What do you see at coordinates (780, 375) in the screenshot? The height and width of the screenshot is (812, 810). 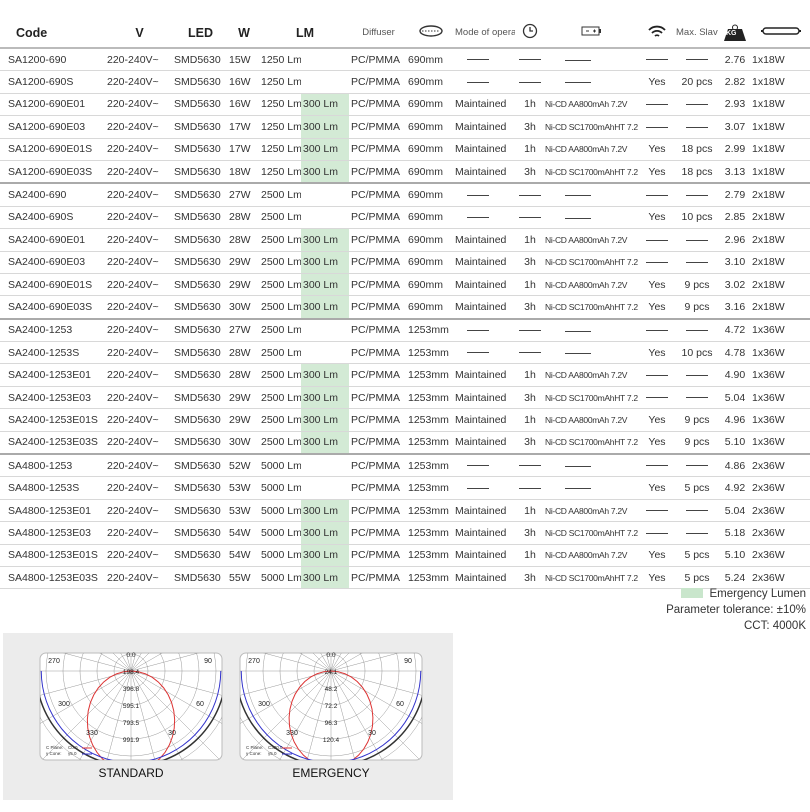 I see `cell: 1x36W` at bounding box center [780, 375].